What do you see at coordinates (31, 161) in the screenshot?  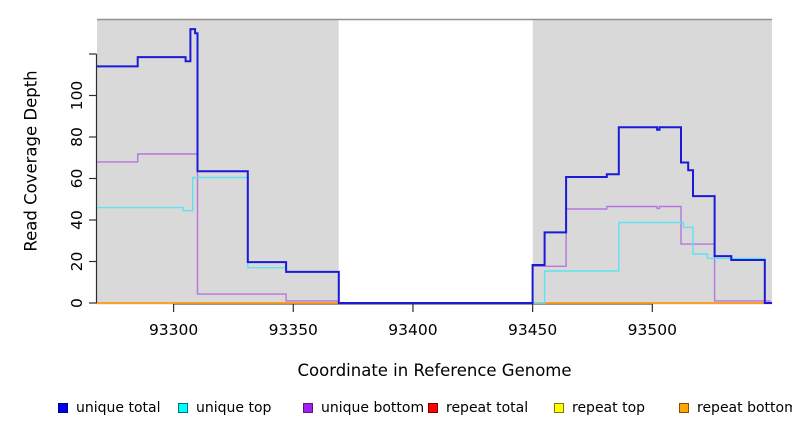 I see `y-axis-title: Read Coverage Depth` at bounding box center [31, 161].